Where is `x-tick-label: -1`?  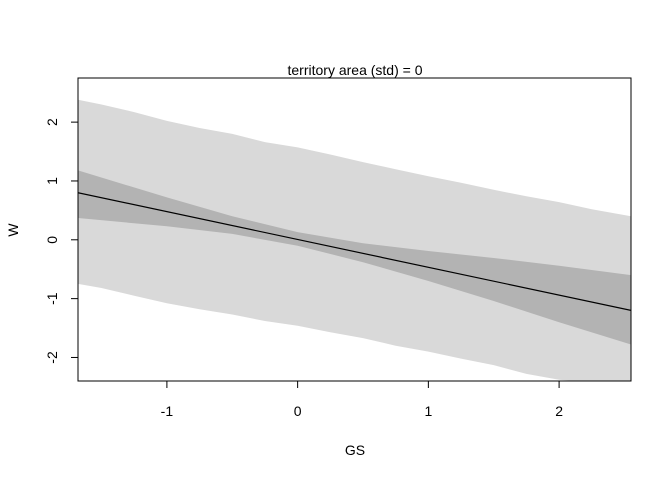 x-tick-label: -1 is located at coordinates (167, 411).